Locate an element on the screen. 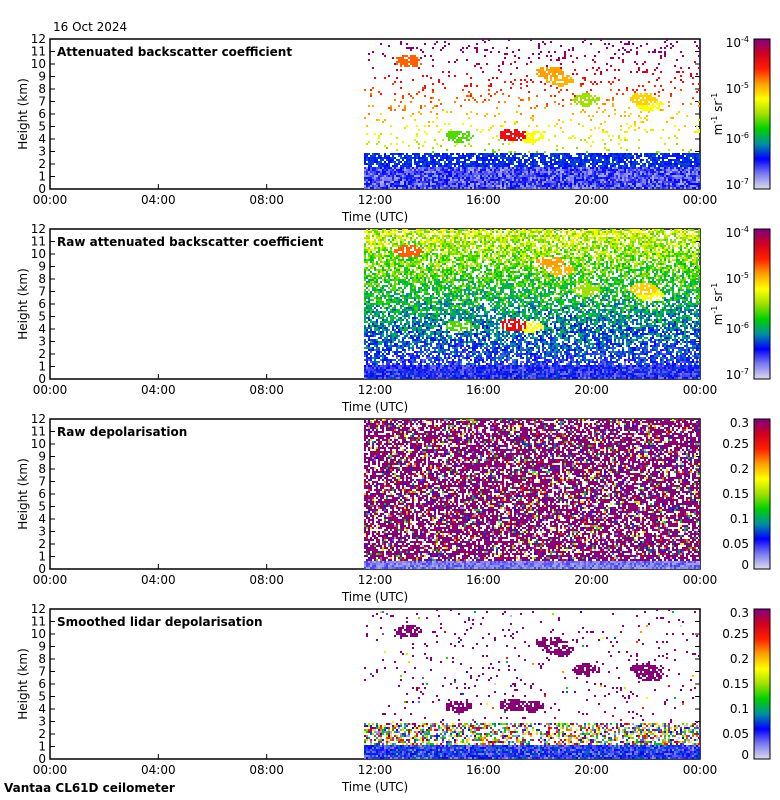 This screenshot has width=780, height=800. colorbar-tick-label: 0.1 is located at coordinates (739, 709).